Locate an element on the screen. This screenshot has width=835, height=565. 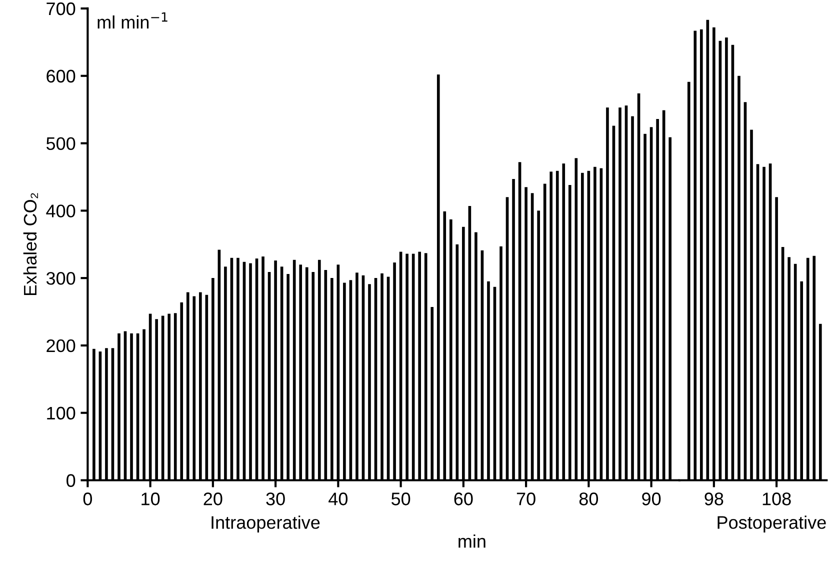
y-axis-title: Exhaled CO₂ is located at coordinates (30, 244).